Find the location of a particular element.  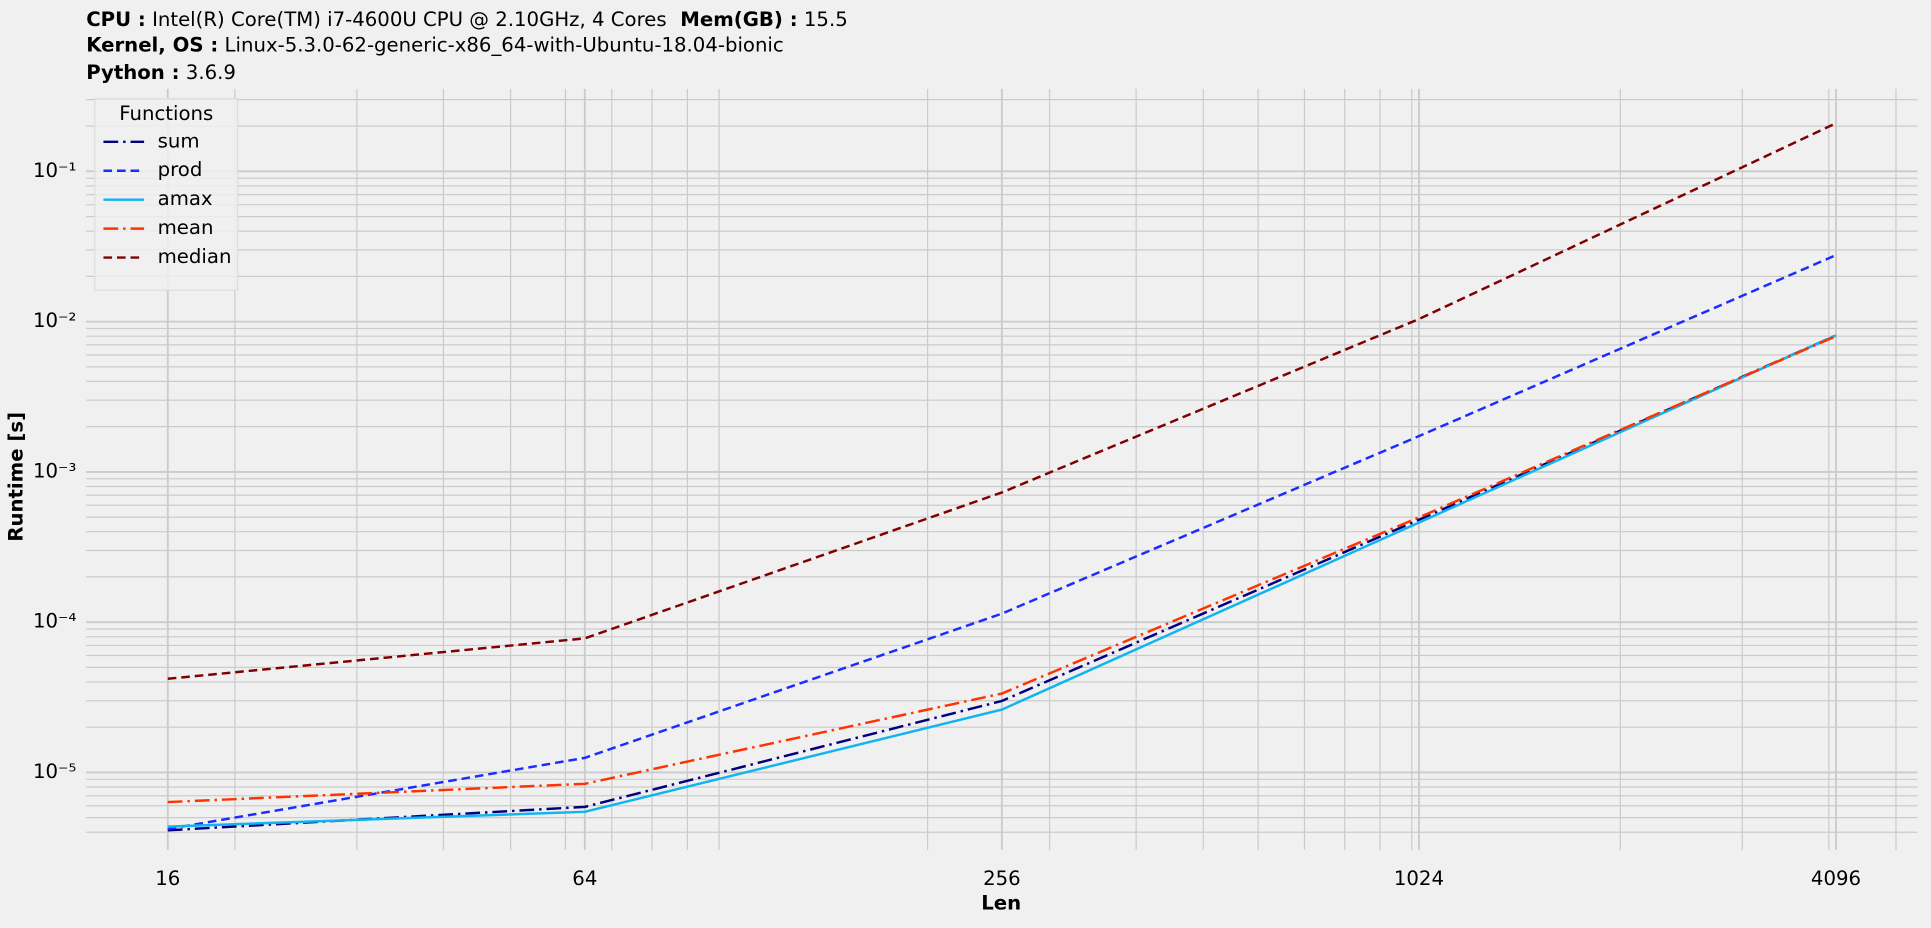

legend-label: mean is located at coordinates (186, 227).